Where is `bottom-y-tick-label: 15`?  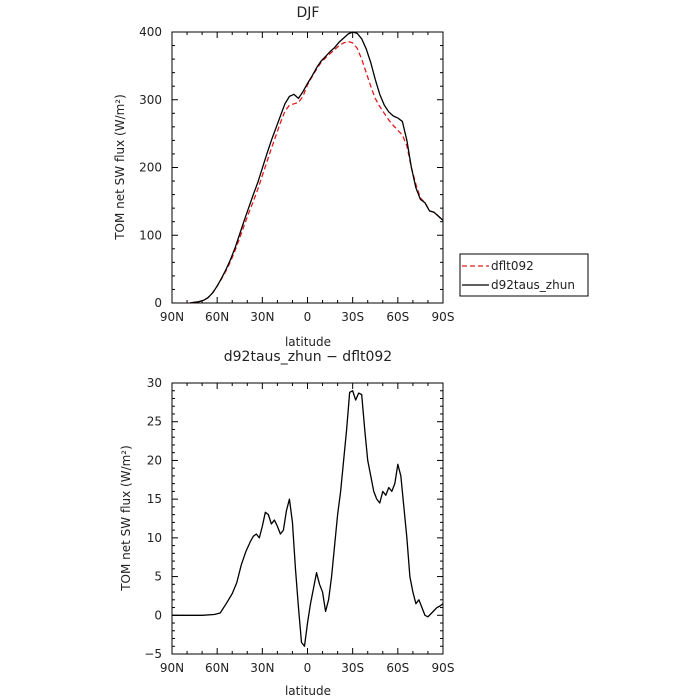 bottom-y-tick-label: 15 is located at coordinates (154, 499).